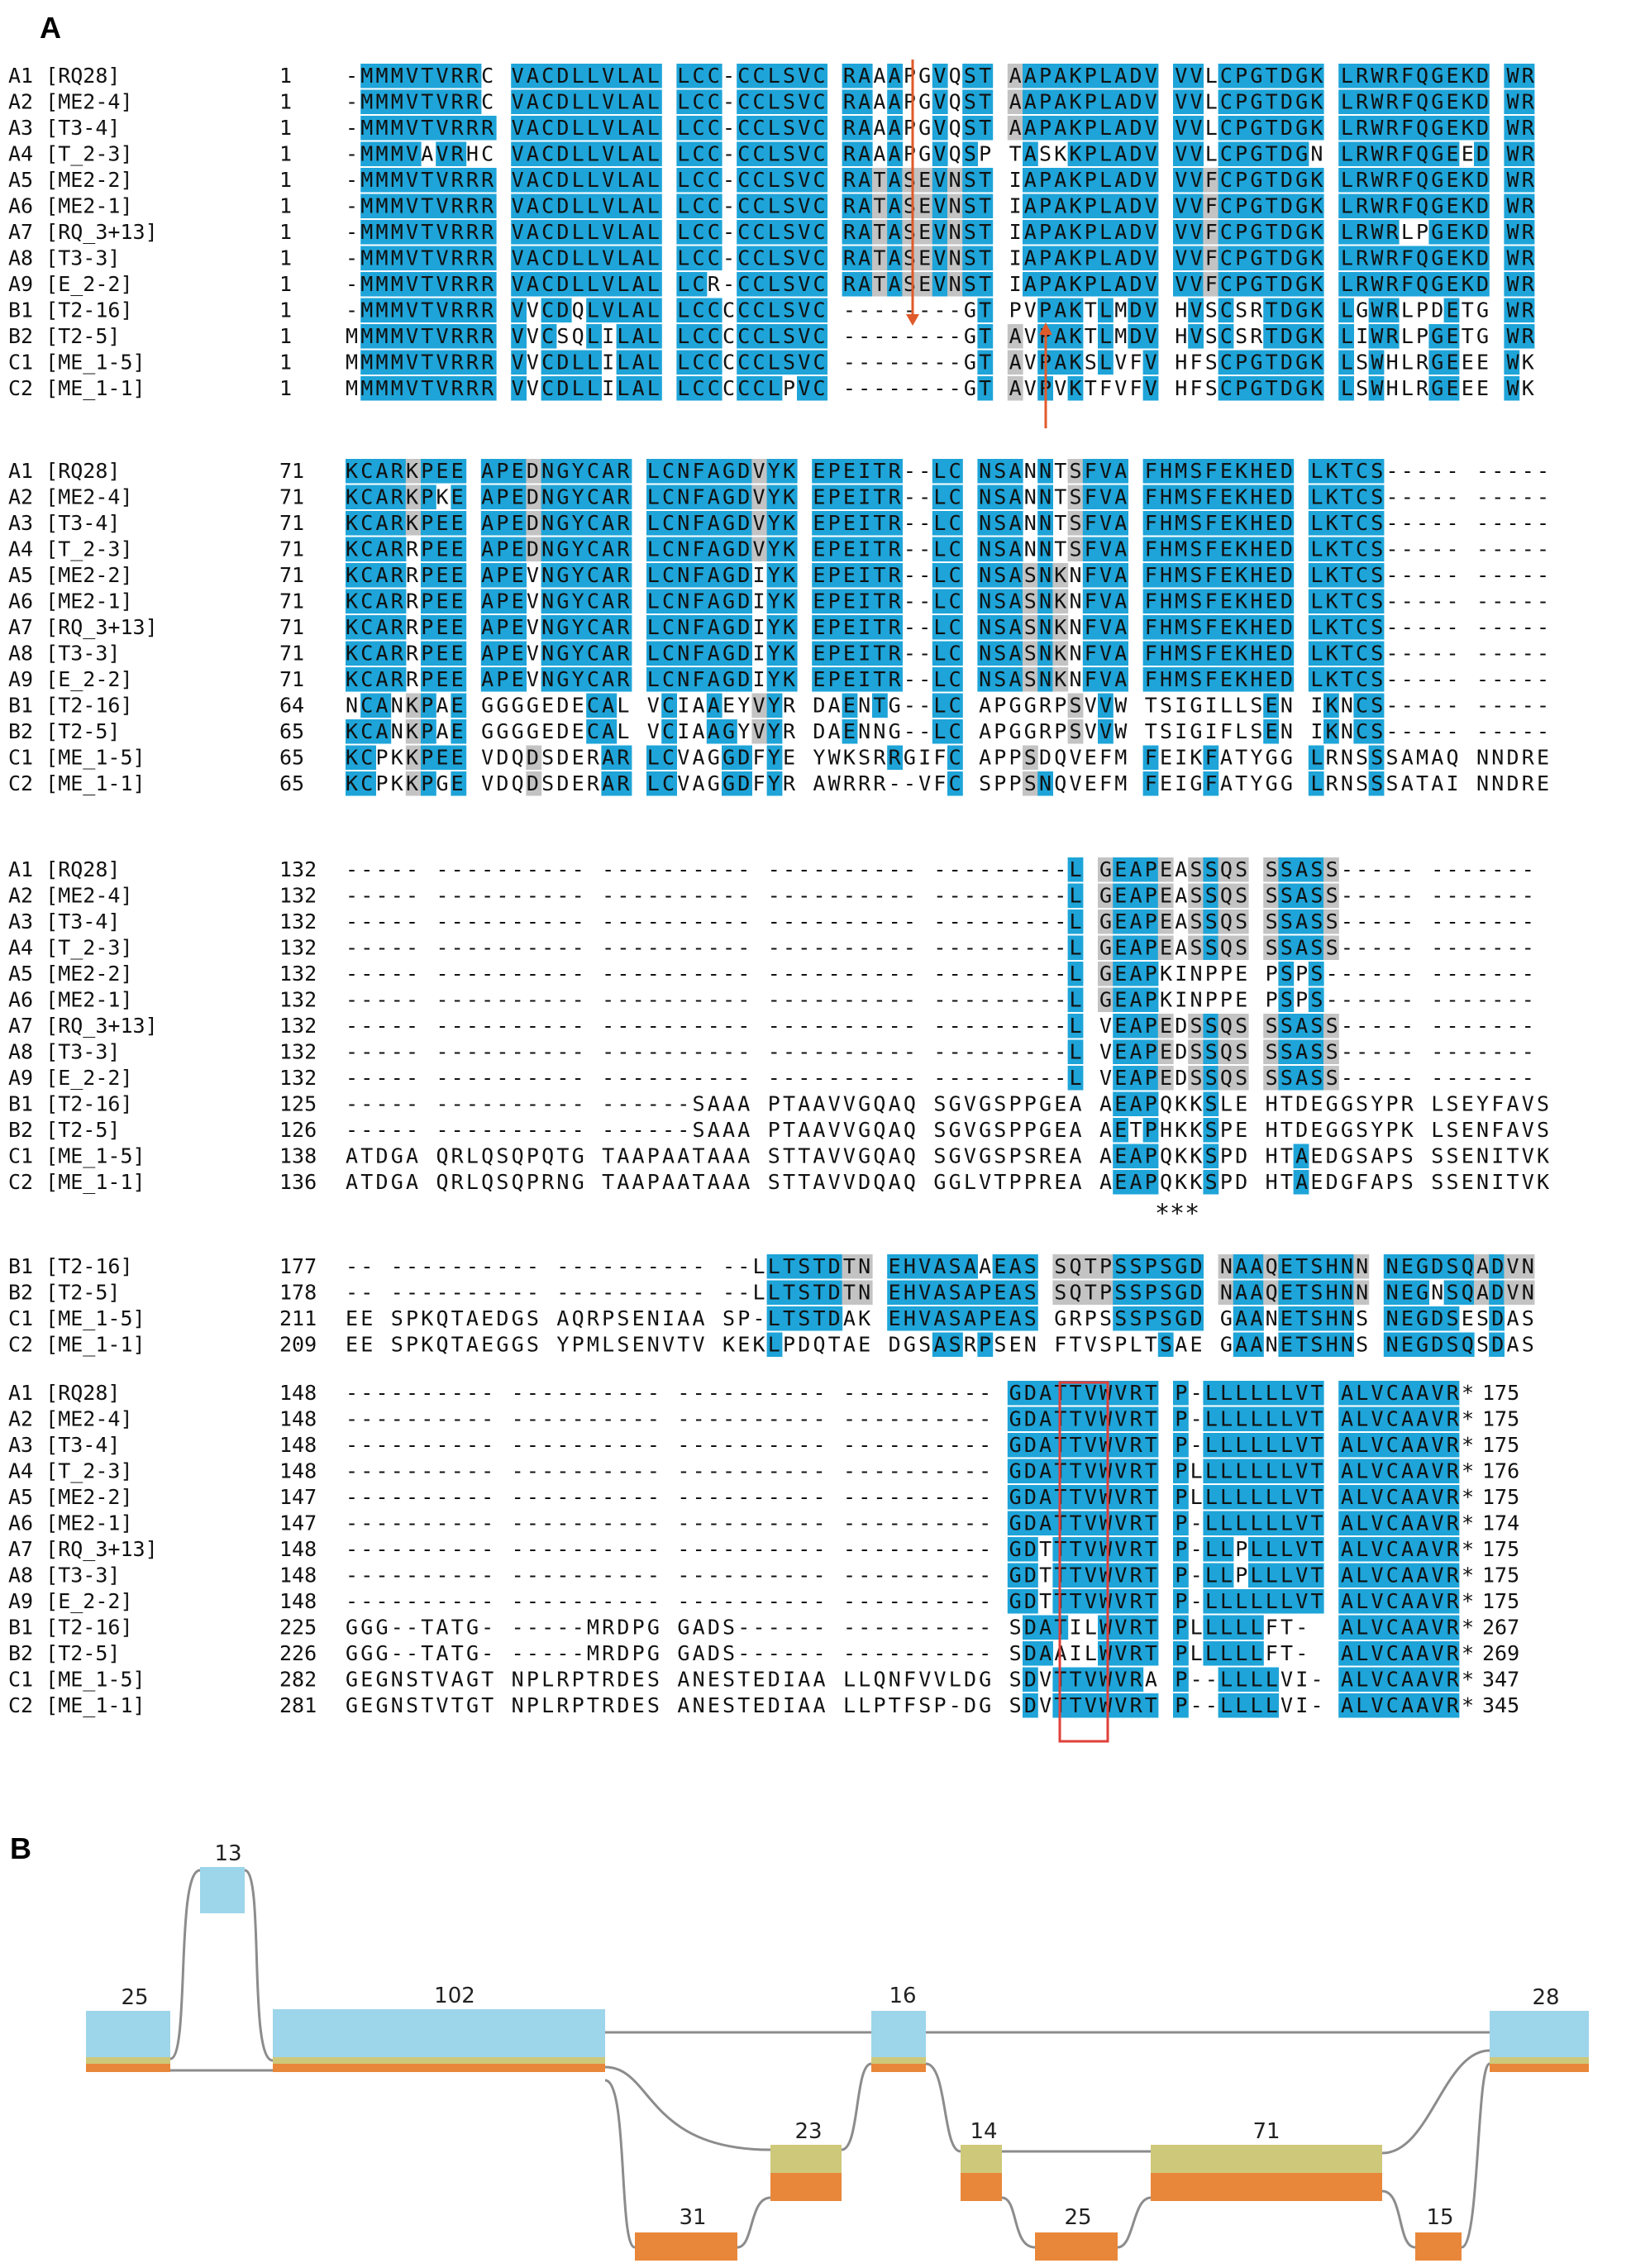  What do you see at coordinates (76, 1182) in the screenshot?
I see `sequence-name: C2 [ME_1-1]` at bounding box center [76, 1182].